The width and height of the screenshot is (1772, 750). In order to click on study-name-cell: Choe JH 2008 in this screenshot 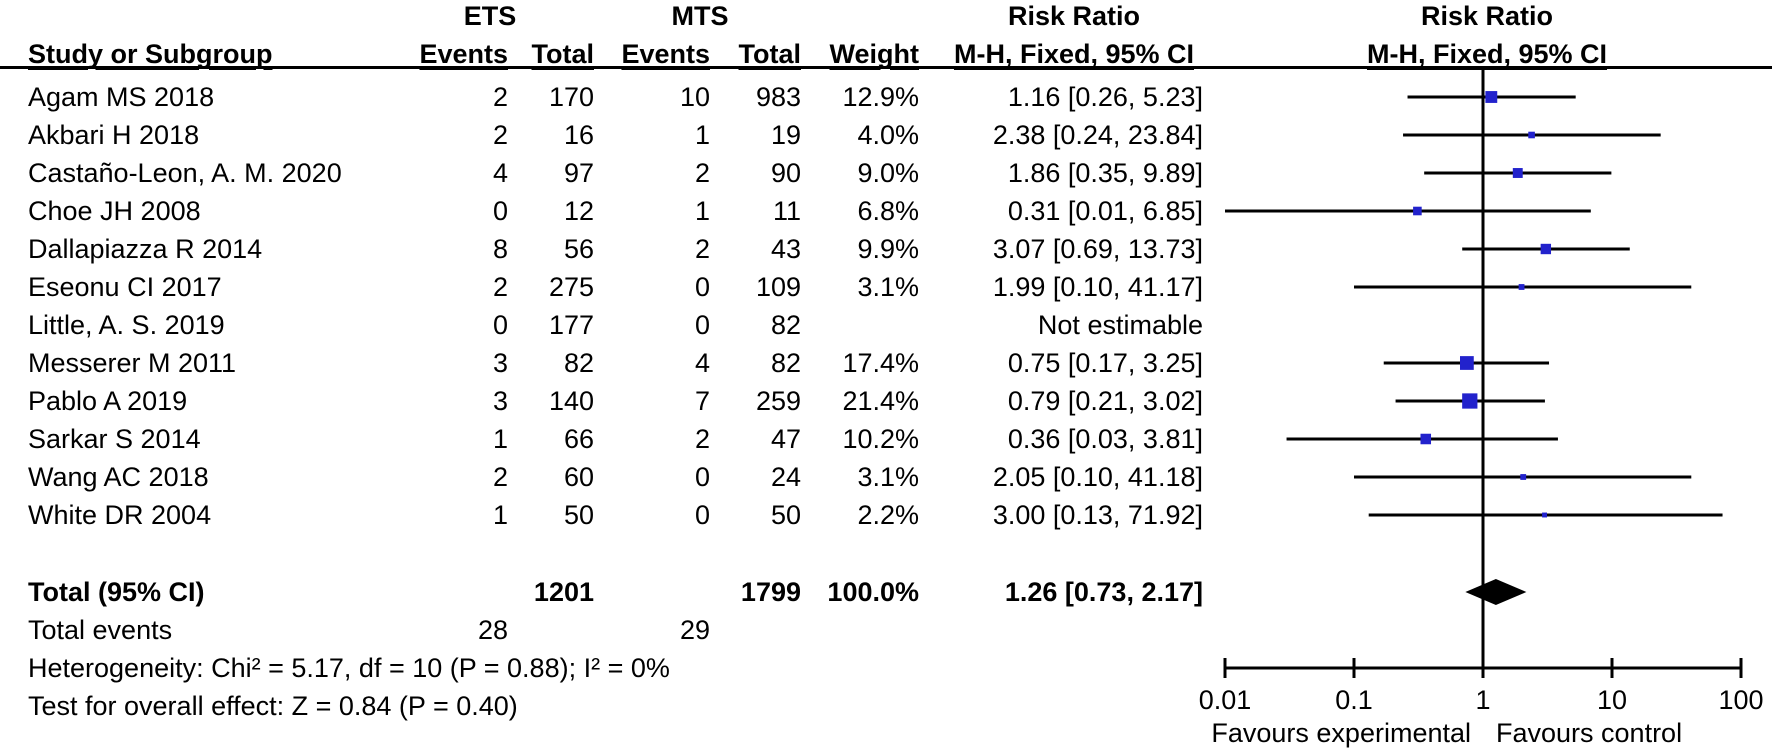, I will do `click(114, 211)`.